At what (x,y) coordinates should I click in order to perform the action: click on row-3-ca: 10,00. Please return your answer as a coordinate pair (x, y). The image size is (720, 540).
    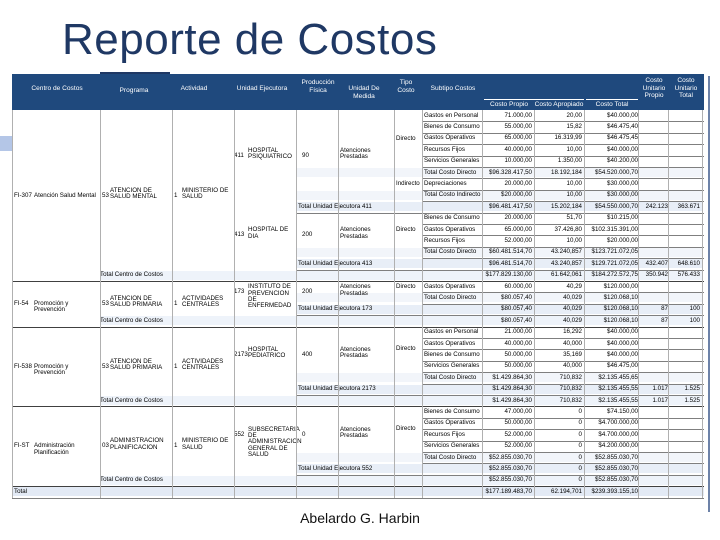
    Looking at the image, I should click on (574, 149).